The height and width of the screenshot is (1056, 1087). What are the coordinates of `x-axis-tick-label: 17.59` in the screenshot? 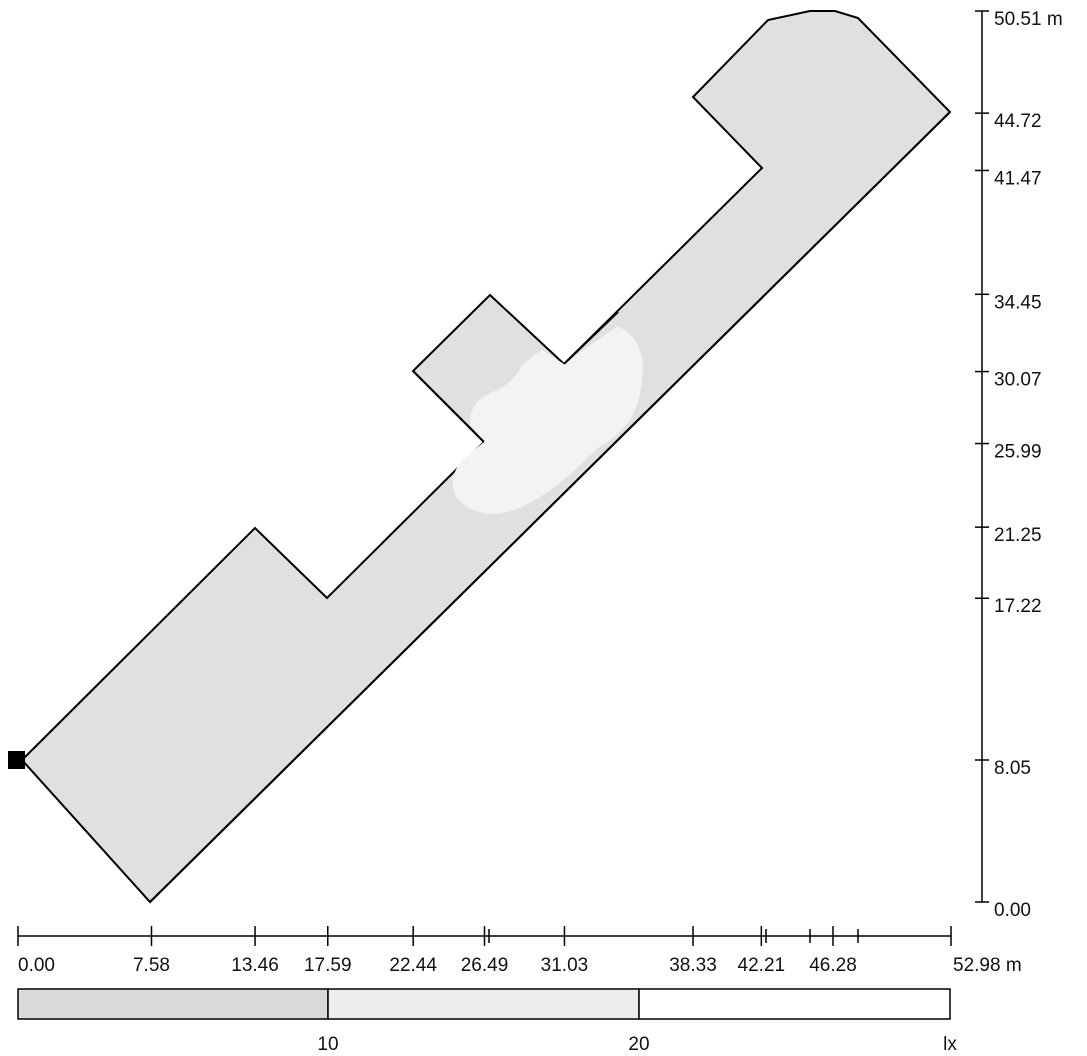 It's located at (328, 965).